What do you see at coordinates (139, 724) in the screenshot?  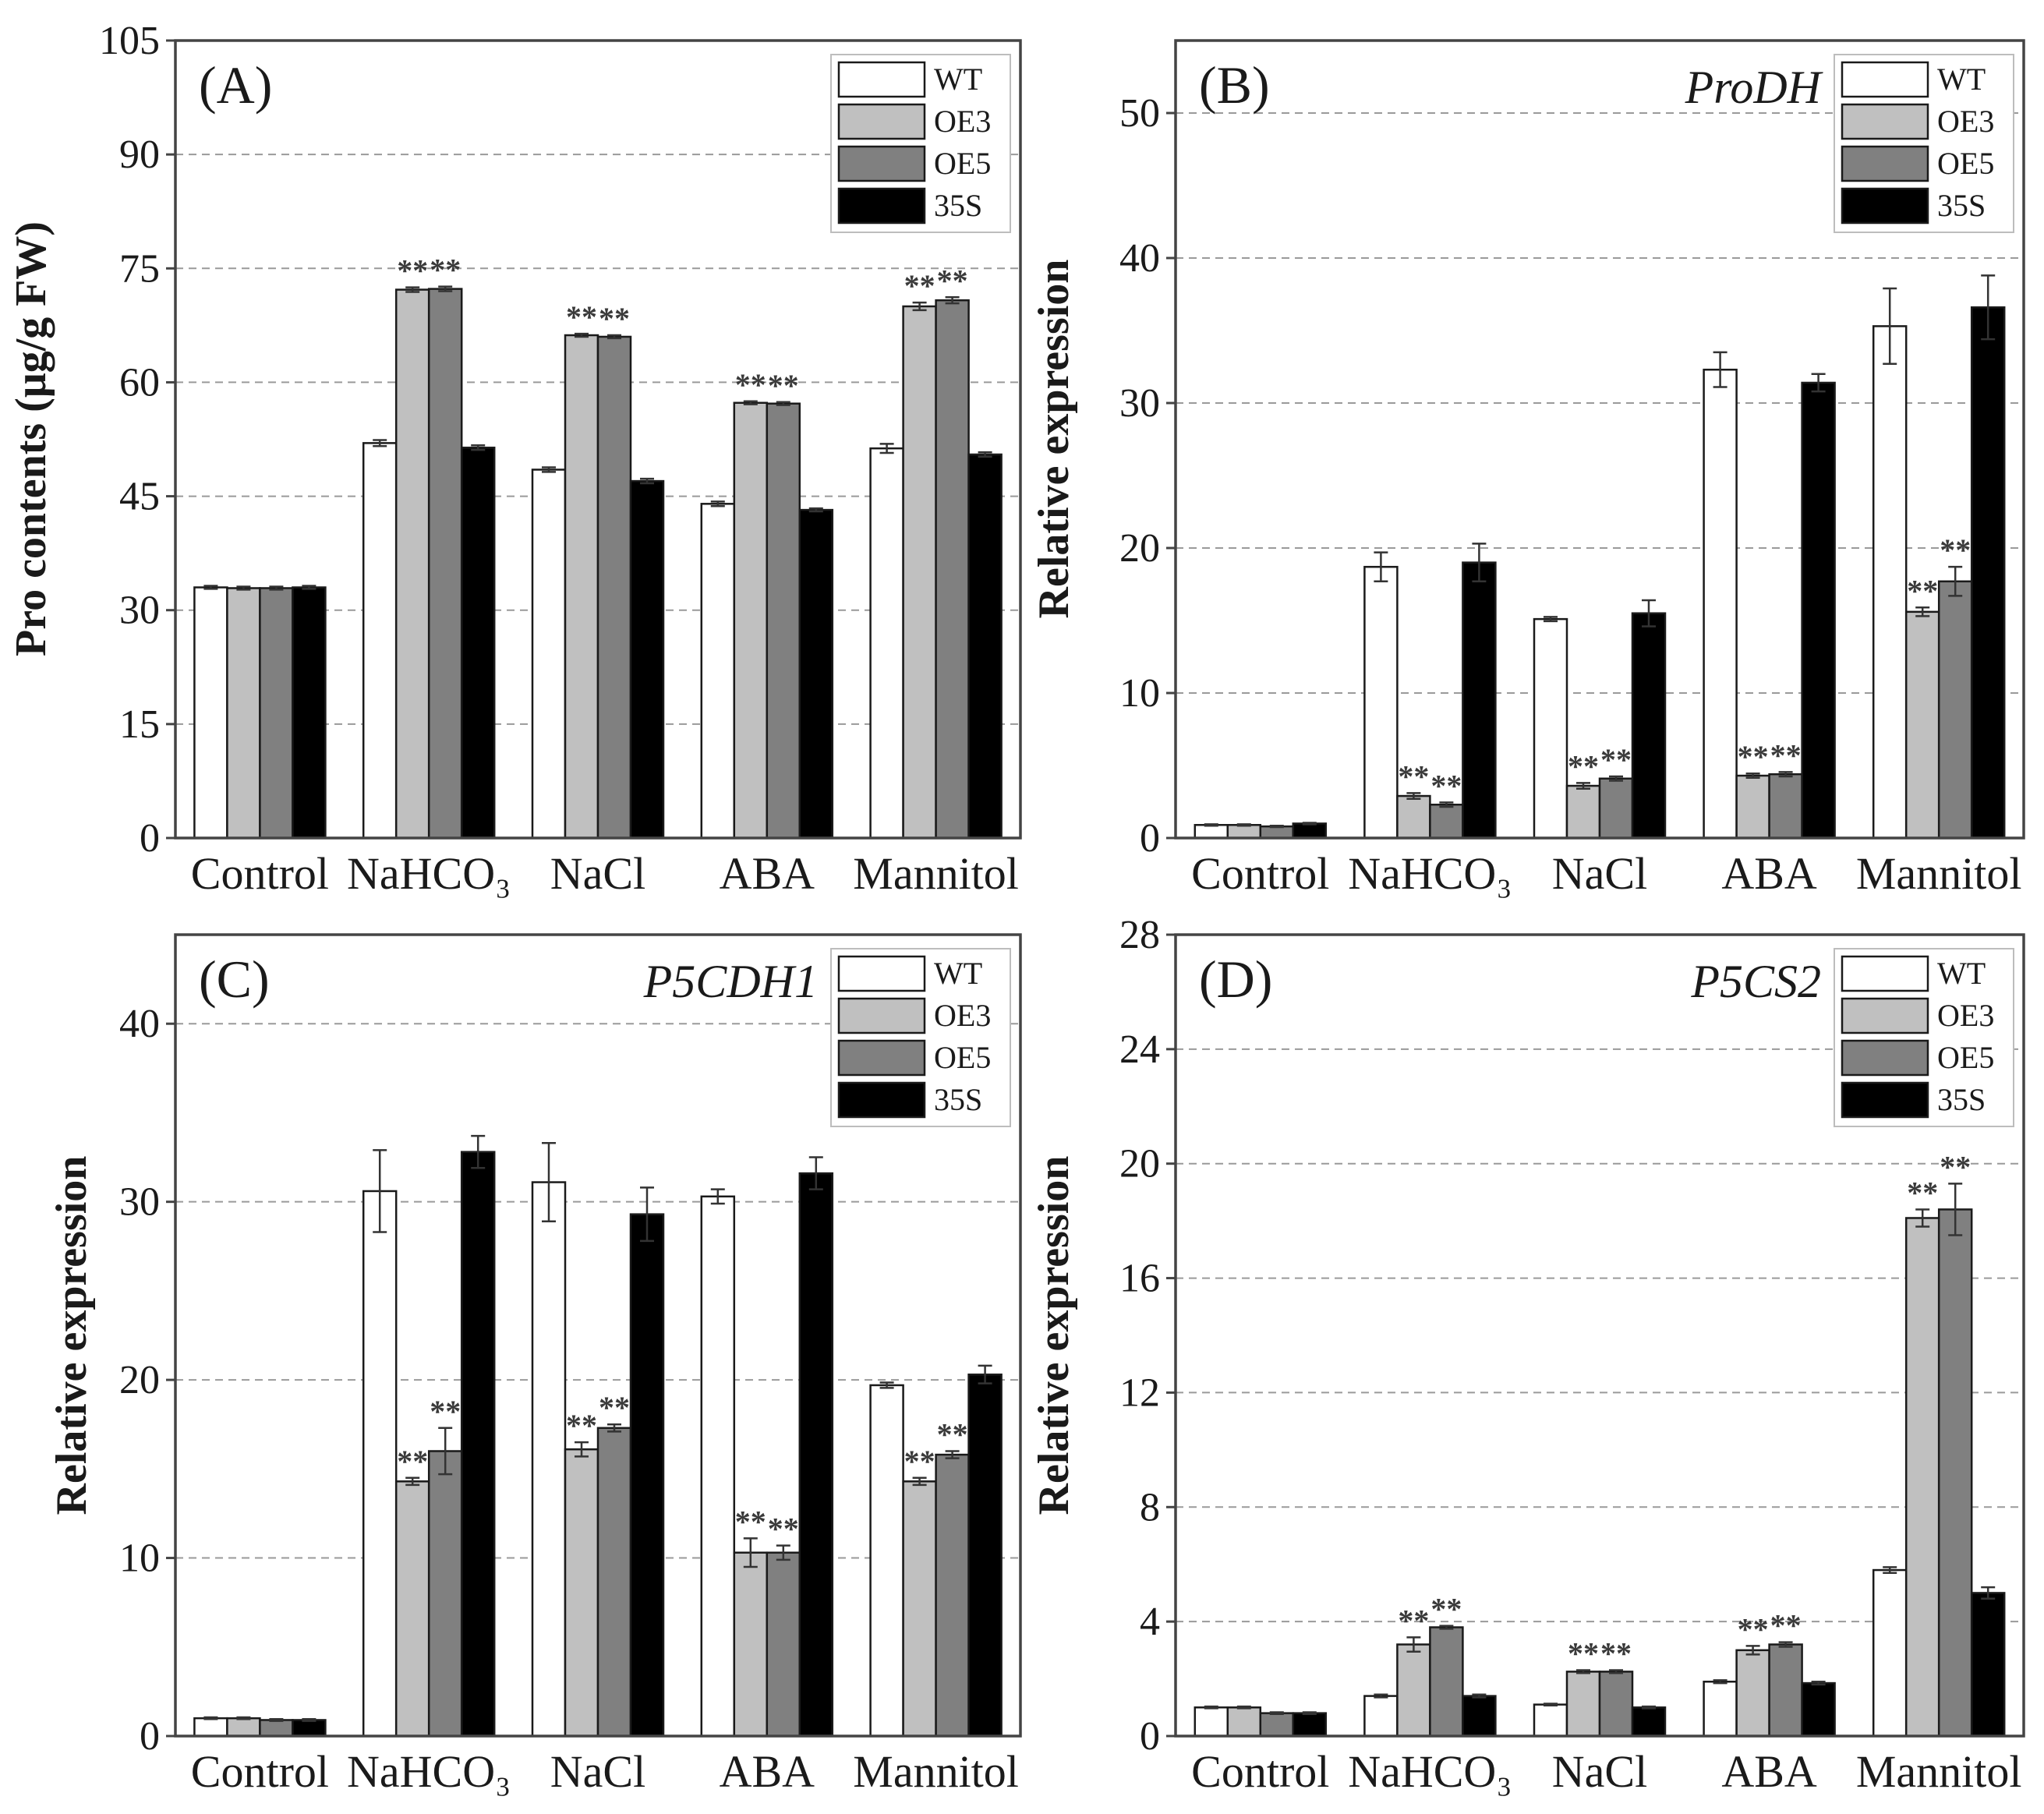 I see `y-tick-label: 15` at bounding box center [139, 724].